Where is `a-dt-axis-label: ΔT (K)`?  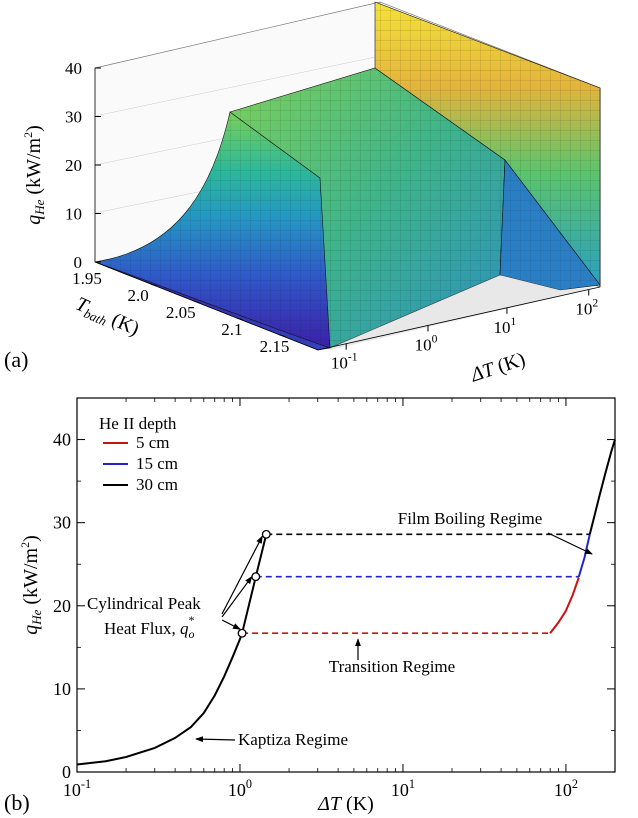
a-dt-axis-label: ΔT (K) is located at coordinates (497, 367).